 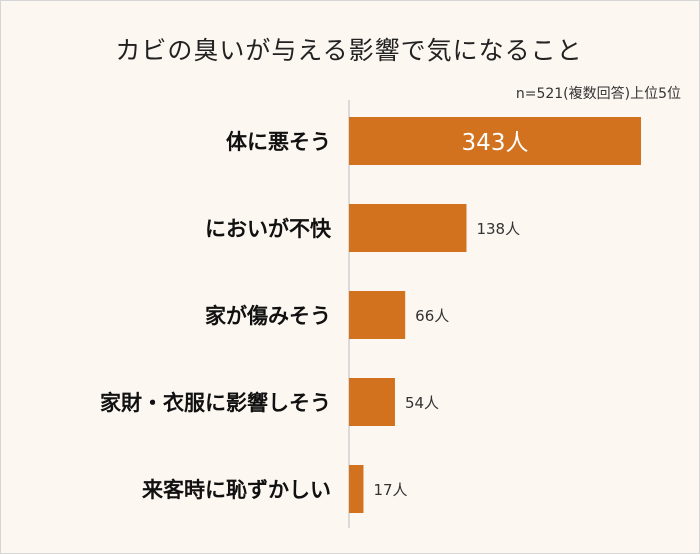 I want to click on value-label: 54人, so click(x=422, y=403).